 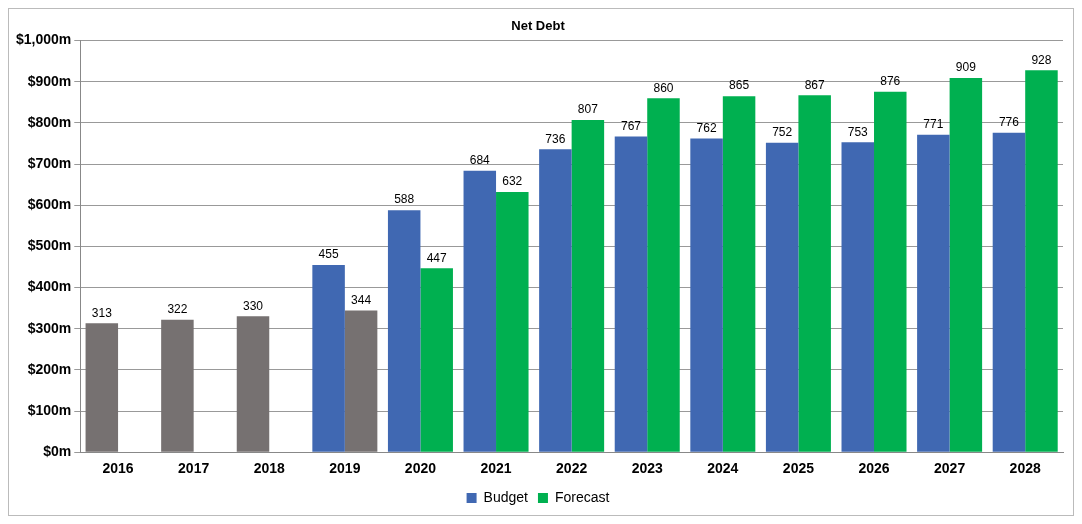 What do you see at coordinates (49, 245) in the screenshot?
I see `y-tick-label: $500m` at bounding box center [49, 245].